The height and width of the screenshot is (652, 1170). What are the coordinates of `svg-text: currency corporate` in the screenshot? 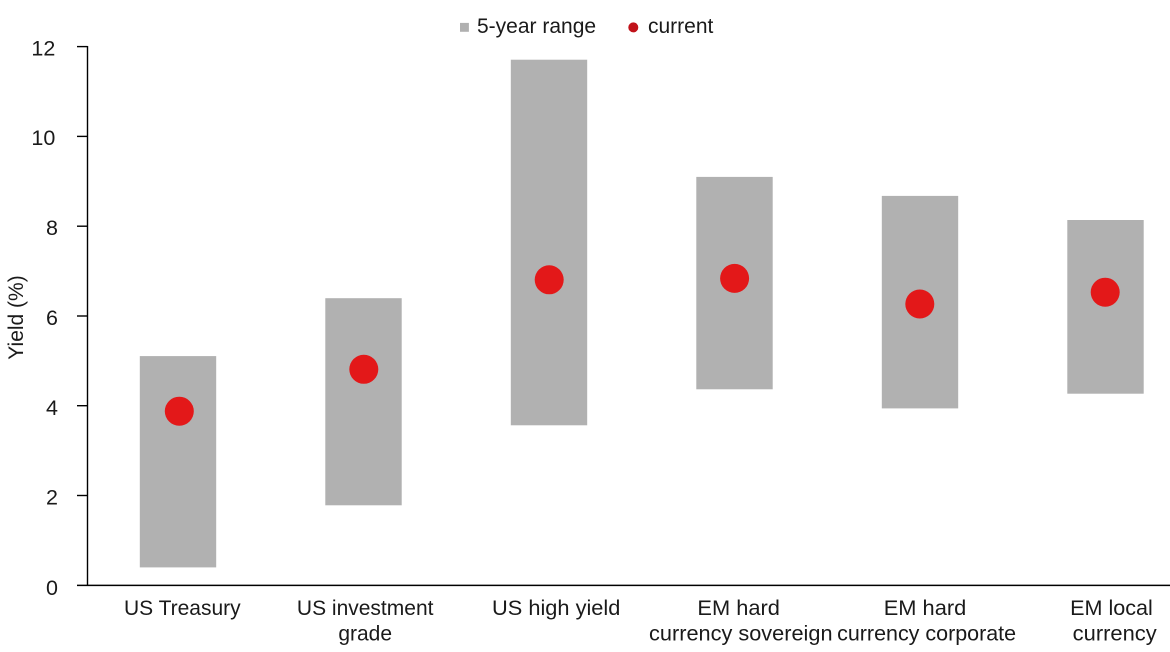 It's located at (926, 633).